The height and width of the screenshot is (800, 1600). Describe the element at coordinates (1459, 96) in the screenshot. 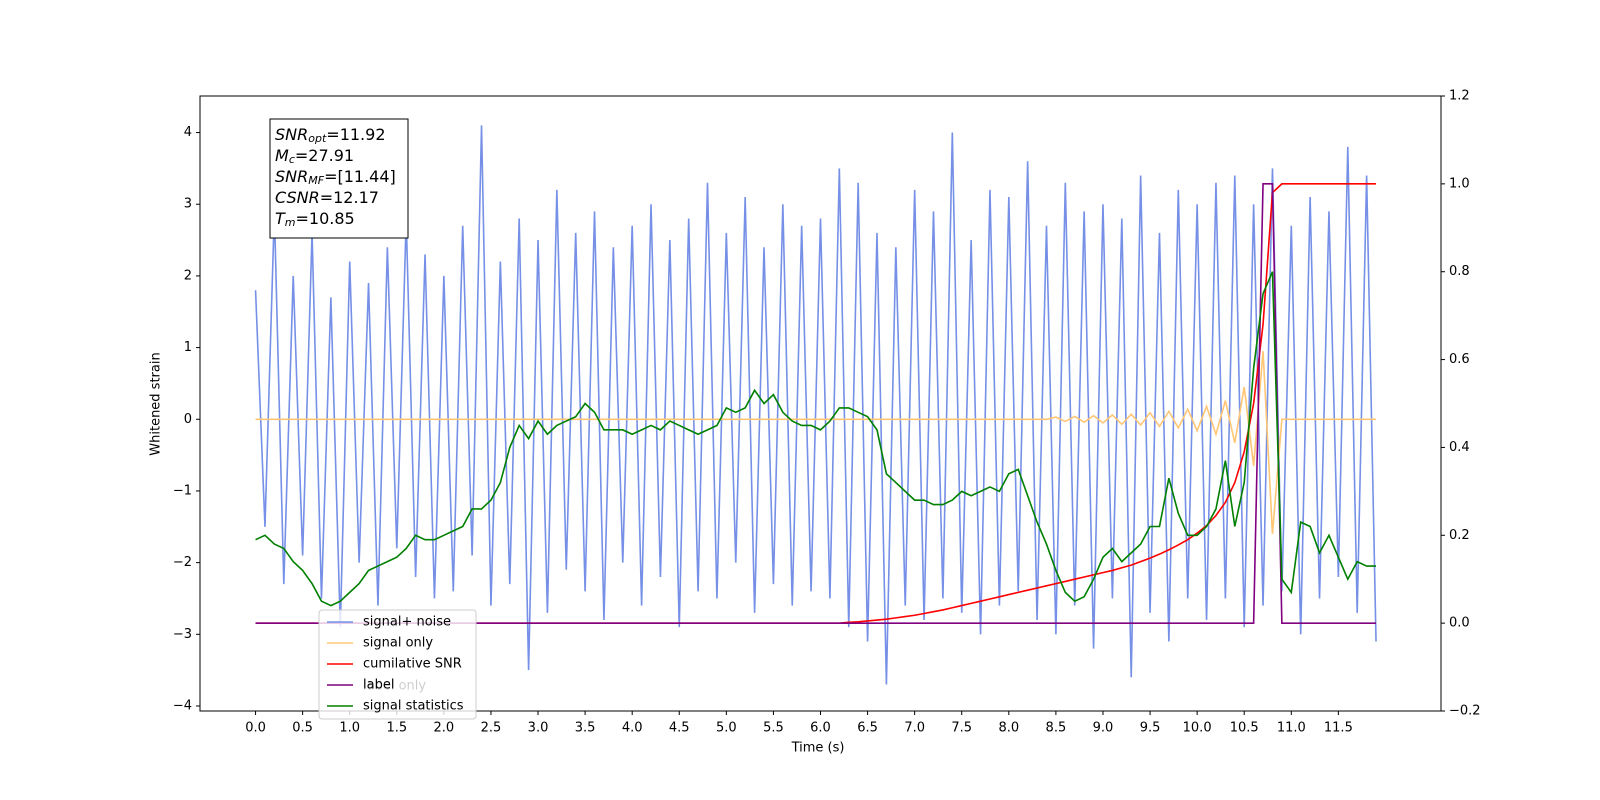

I see `y2-tick-label: 1.2` at that location.